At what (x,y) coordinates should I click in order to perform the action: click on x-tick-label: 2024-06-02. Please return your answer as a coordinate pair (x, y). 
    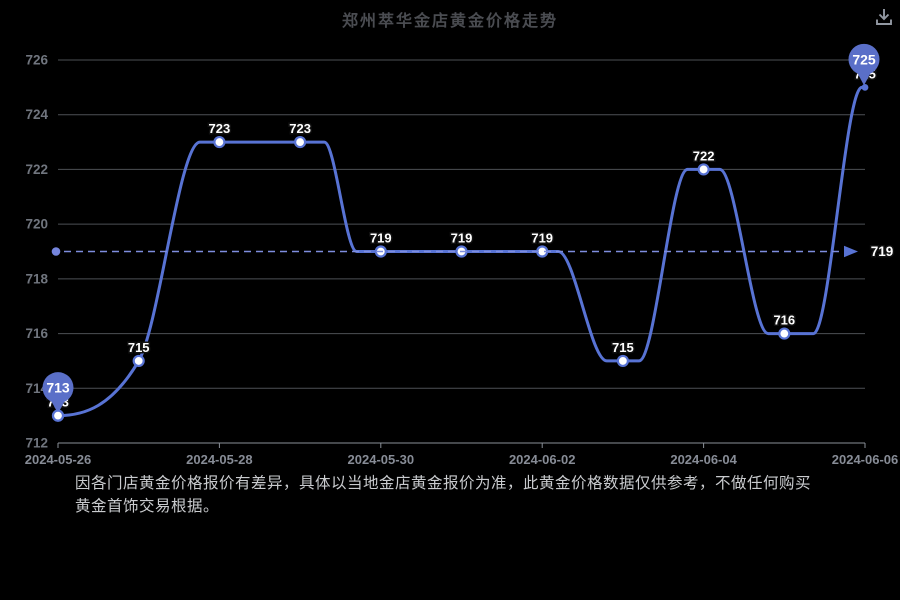
    Looking at the image, I should click on (542, 459).